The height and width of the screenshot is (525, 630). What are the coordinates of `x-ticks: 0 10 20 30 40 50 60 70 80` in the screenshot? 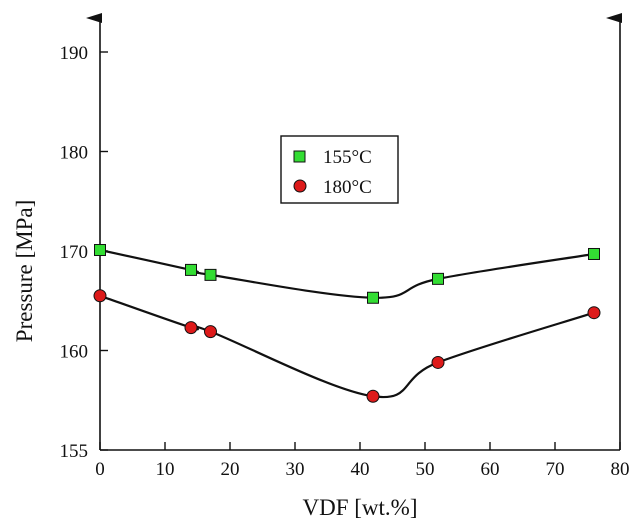 It's located at (362, 461).